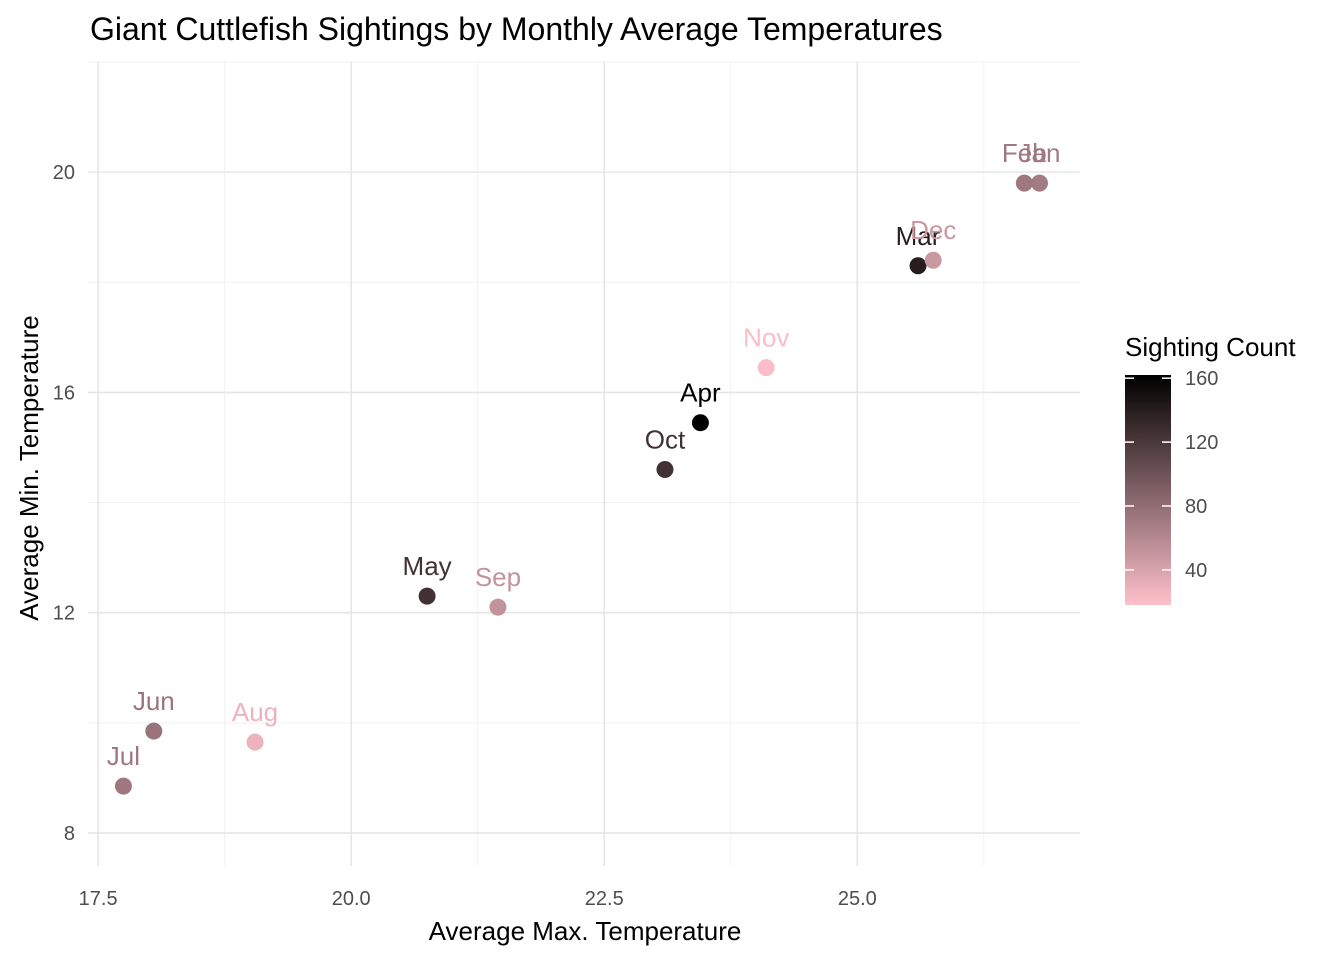 The height and width of the screenshot is (960, 1344). Describe the element at coordinates (98, 899) in the screenshot. I see `x-tick-label: 17.5` at that location.